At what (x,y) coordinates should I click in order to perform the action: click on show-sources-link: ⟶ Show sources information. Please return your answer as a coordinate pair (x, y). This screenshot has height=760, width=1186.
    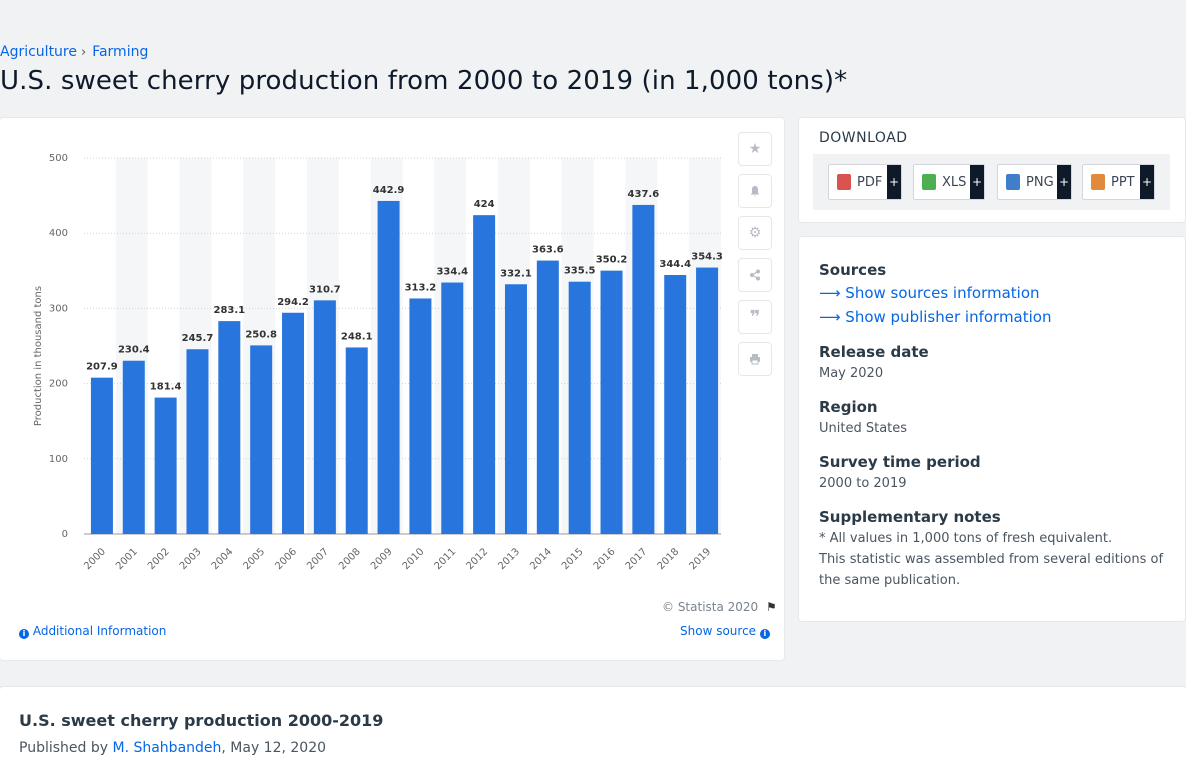
    Looking at the image, I should click on (929, 293).